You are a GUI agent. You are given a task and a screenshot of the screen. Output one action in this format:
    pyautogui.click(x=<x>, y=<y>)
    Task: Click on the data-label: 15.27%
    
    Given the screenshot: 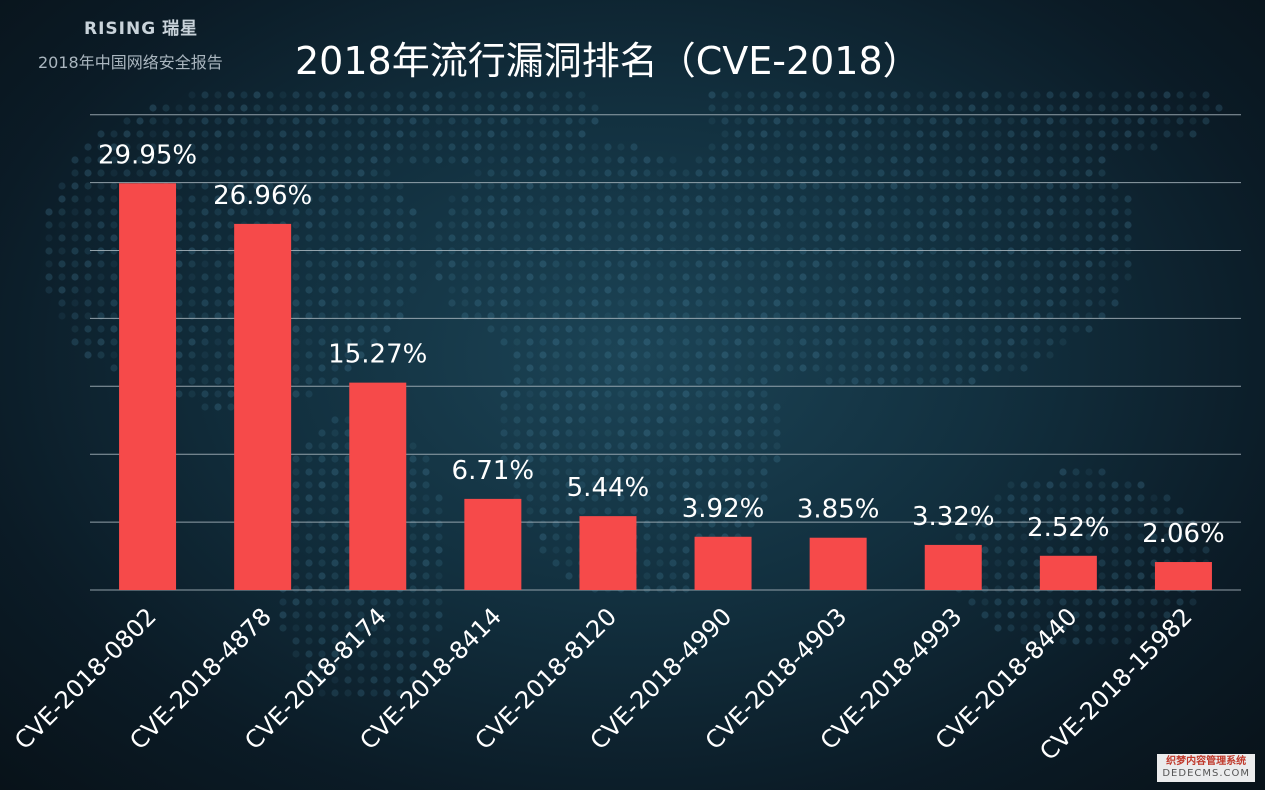 What is the action you would take?
    pyautogui.click(x=377, y=355)
    